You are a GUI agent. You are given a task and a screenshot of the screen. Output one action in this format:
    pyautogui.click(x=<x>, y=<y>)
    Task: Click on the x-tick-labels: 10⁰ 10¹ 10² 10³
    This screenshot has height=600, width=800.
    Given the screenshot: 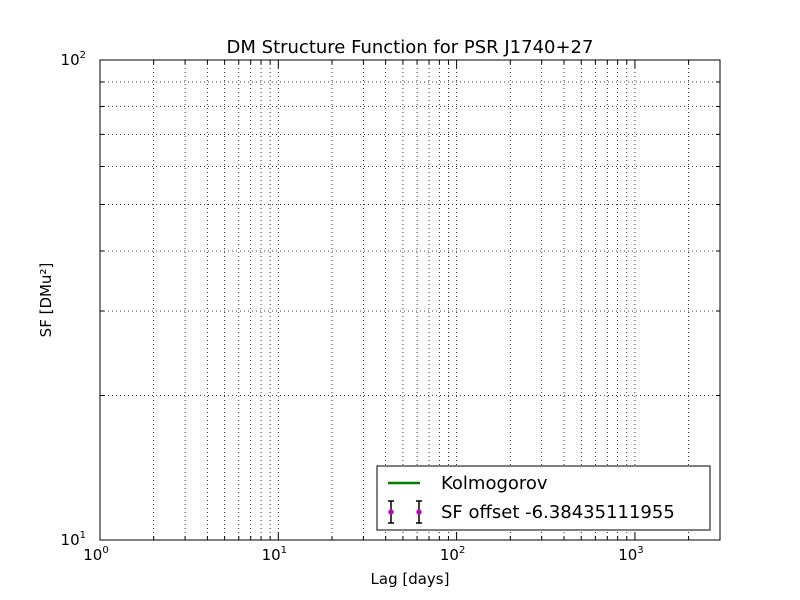 What is the action you would take?
    pyautogui.click(x=363, y=554)
    